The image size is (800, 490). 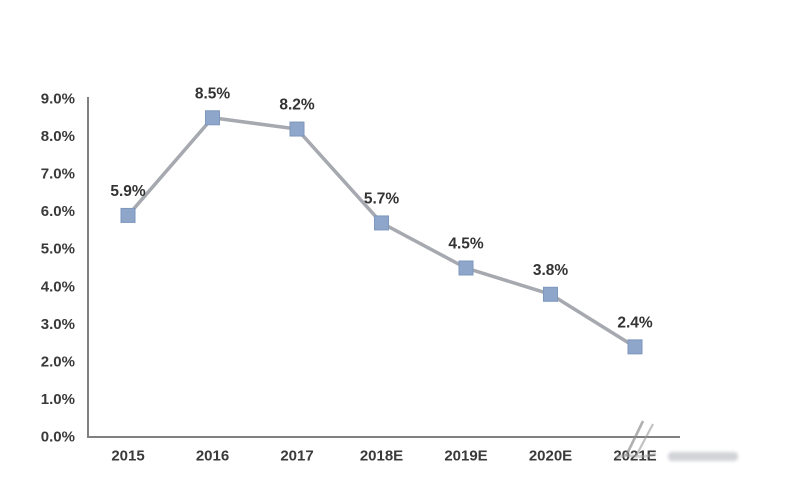 I want to click on x-tick-label: 2020E, so click(x=550, y=456).